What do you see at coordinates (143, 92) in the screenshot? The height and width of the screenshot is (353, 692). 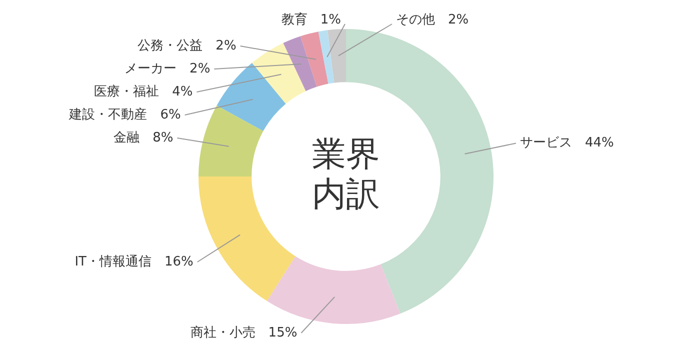 I see `slice-label: 医療・福祉 4%` at bounding box center [143, 92].